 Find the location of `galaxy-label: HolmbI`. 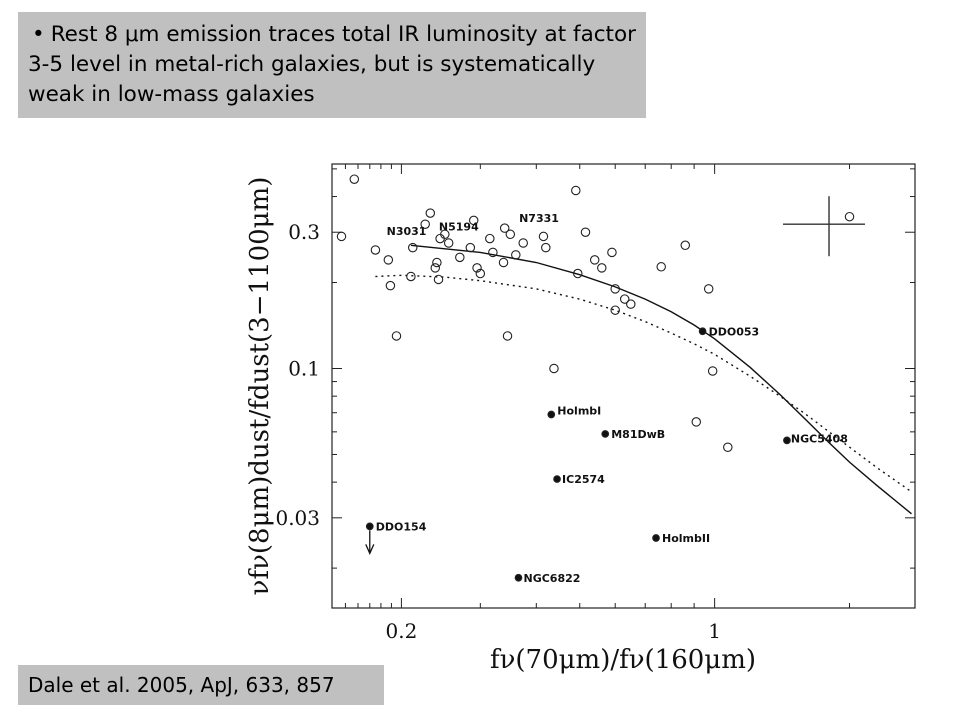

galaxy-label: HolmbI is located at coordinates (579, 411).